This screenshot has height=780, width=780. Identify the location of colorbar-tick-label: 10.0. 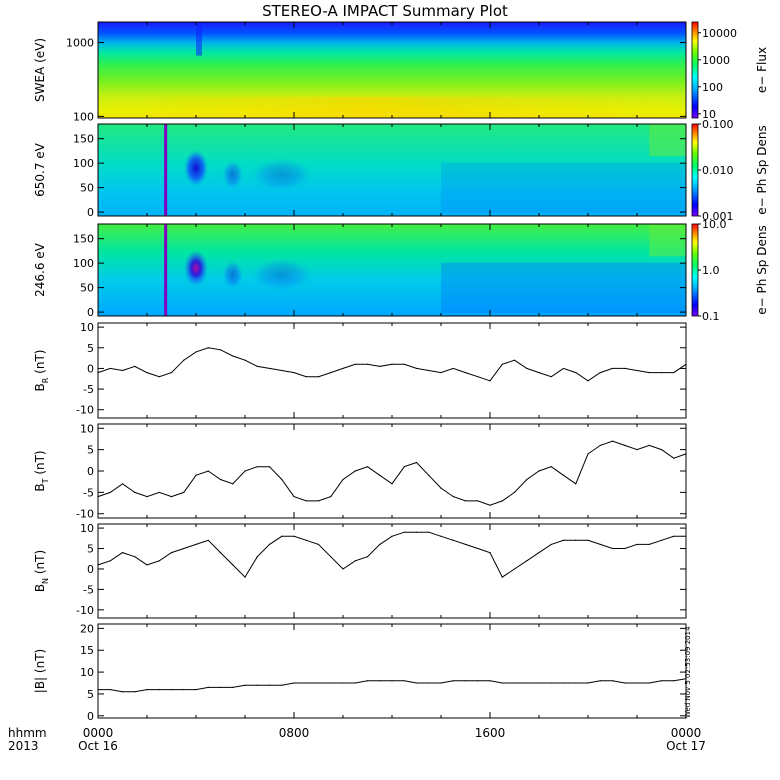
(714, 224).